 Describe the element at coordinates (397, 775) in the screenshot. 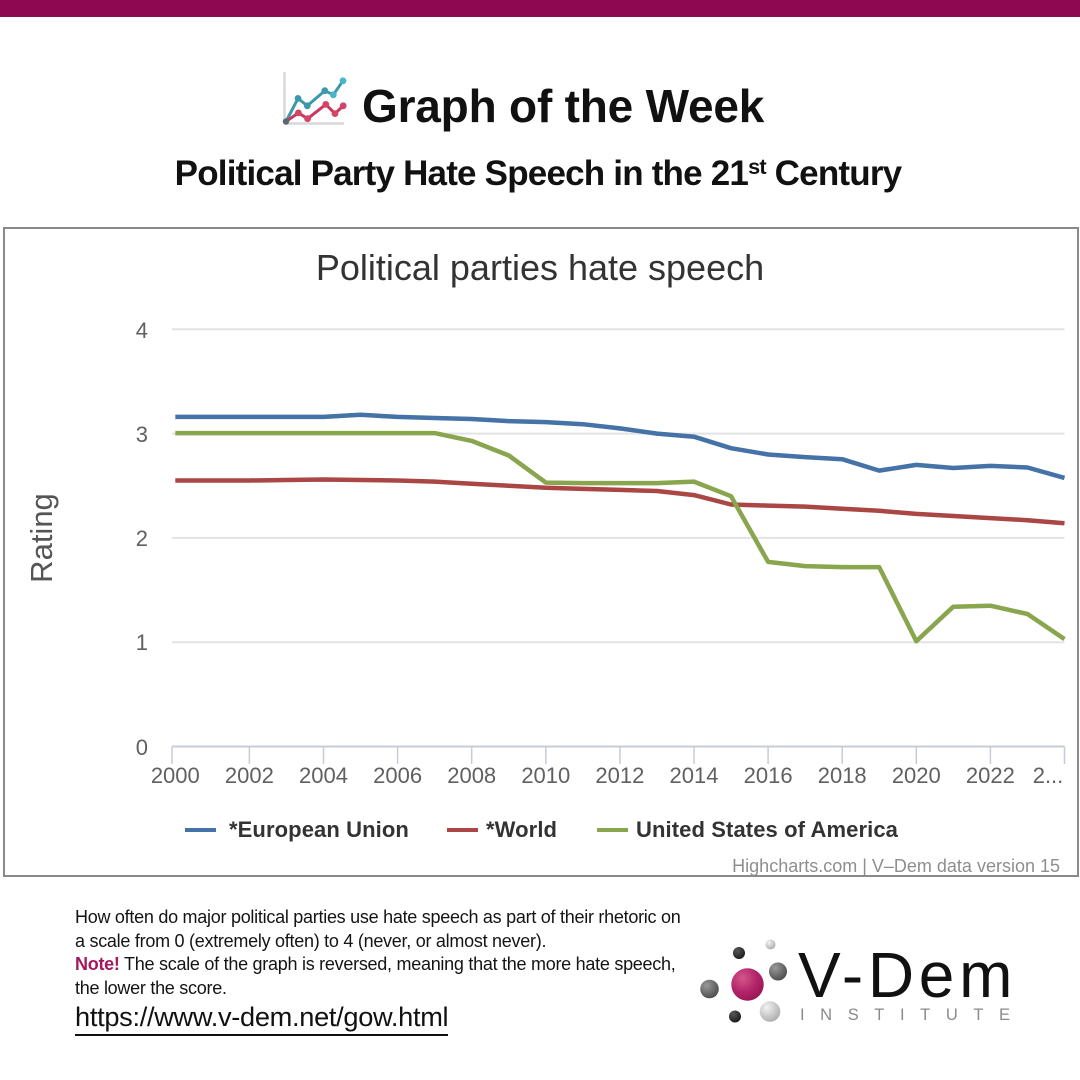

I see `svg-text: 2006` at that location.